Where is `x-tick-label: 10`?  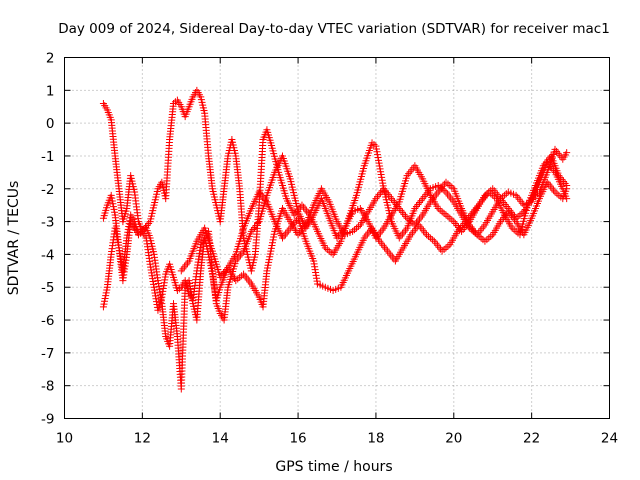 x-tick-label: 10 is located at coordinates (64, 439).